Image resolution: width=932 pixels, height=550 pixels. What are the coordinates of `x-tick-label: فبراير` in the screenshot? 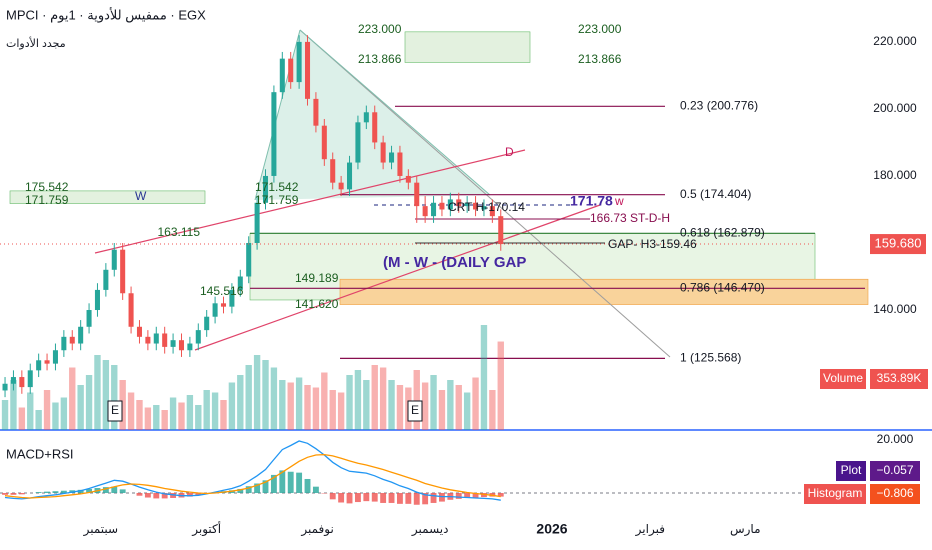 It's located at (650, 529).